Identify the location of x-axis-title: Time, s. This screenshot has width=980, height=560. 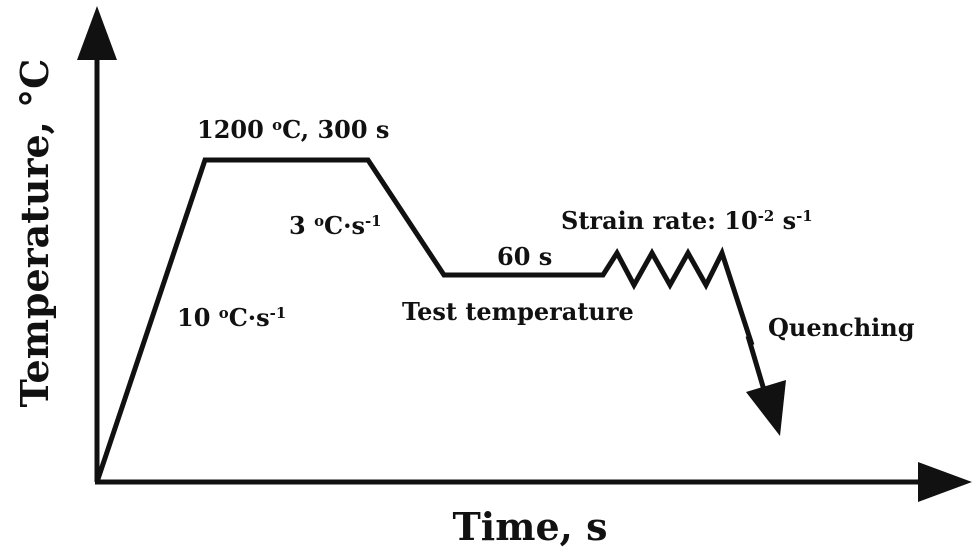
(530, 526).